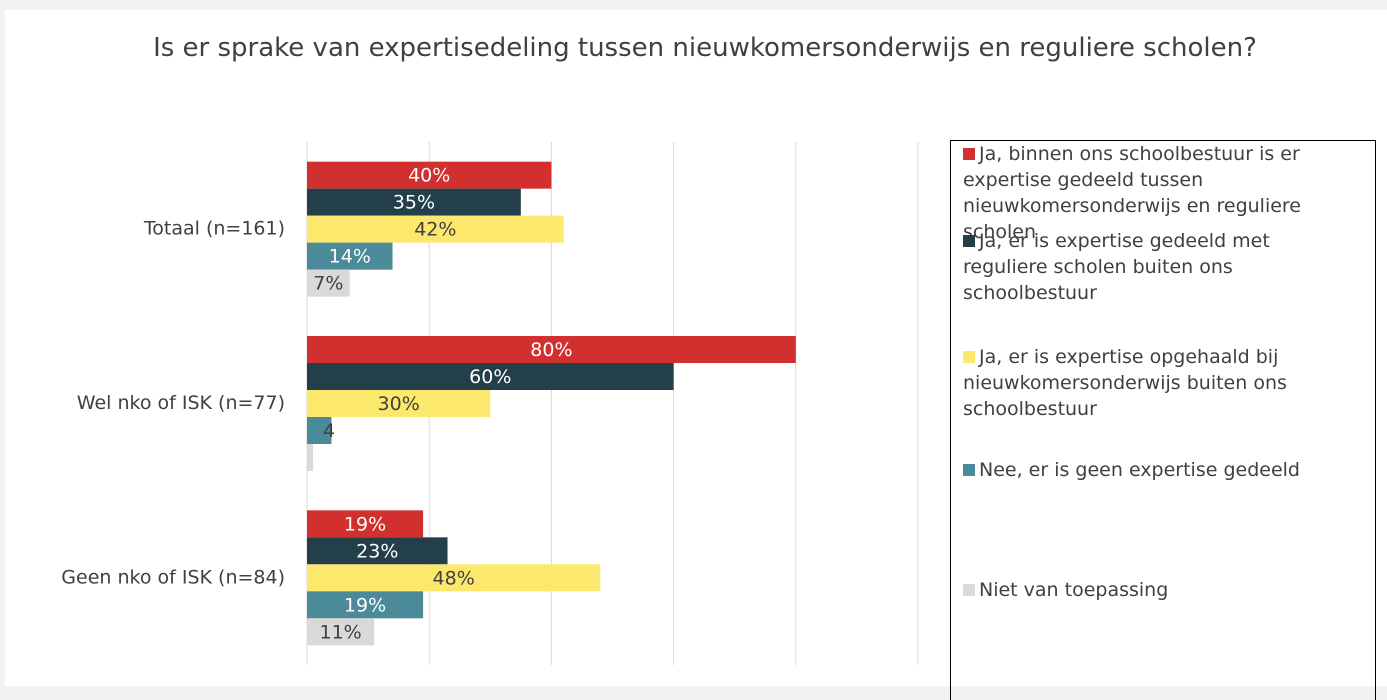 The height and width of the screenshot is (700, 1387). I want to click on data-label: 42%, so click(435, 230).